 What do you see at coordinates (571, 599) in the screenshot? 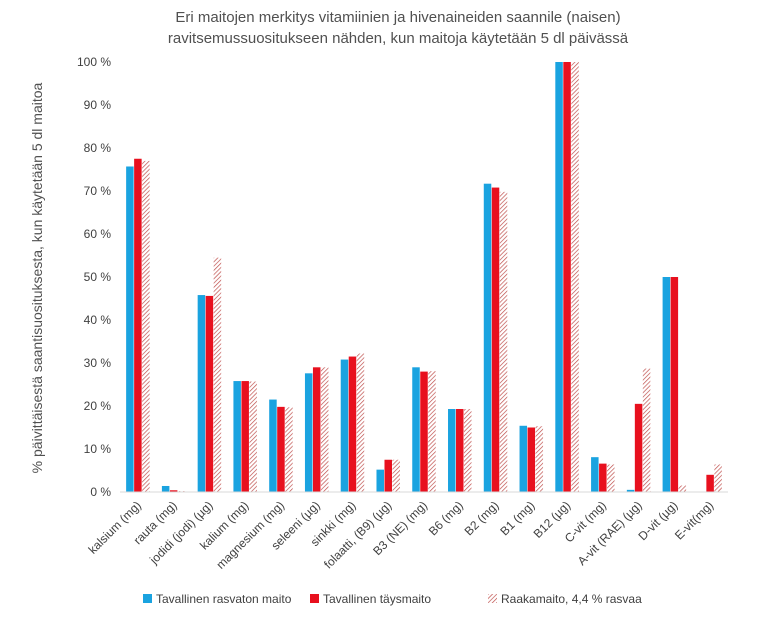
I see `legend-label-3: Raakamaito, 4,4 % rasvaa` at bounding box center [571, 599].